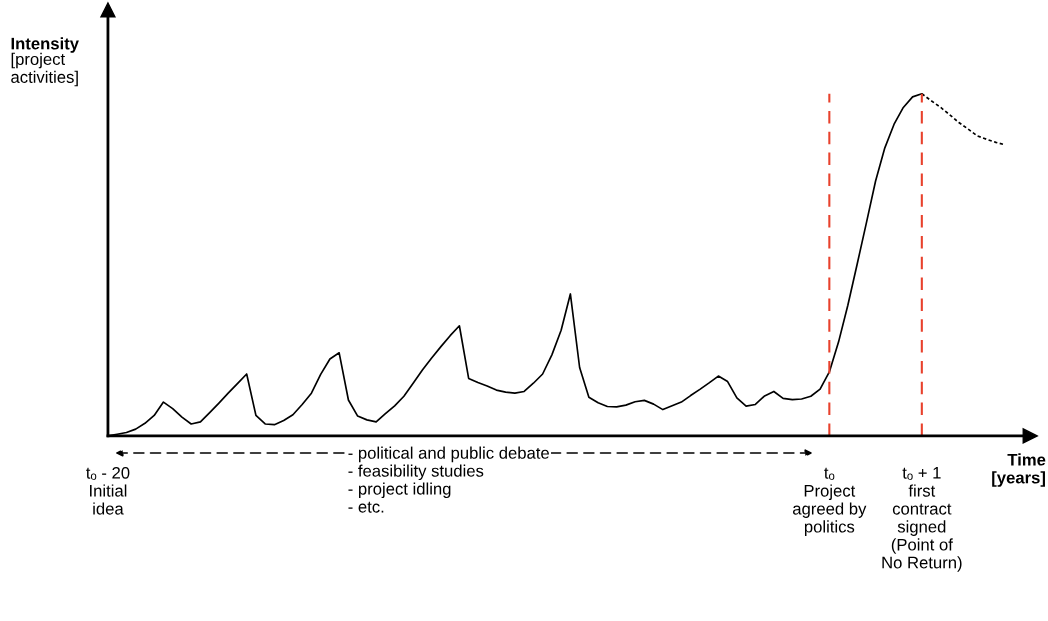  Describe the element at coordinates (45, 62) in the screenshot. I see `y-axis-title: Intensity [project activities]` at that location.